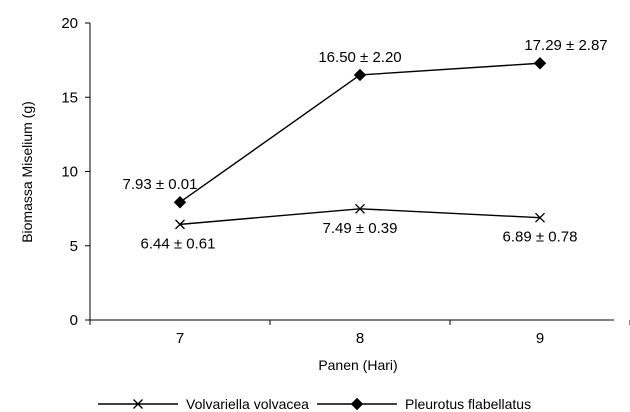 The width and height of the screenshot is (630, 412). Describe the element at coordinates (69, 97) in the screenshot. I see `y-tick-label: 15` at that location.